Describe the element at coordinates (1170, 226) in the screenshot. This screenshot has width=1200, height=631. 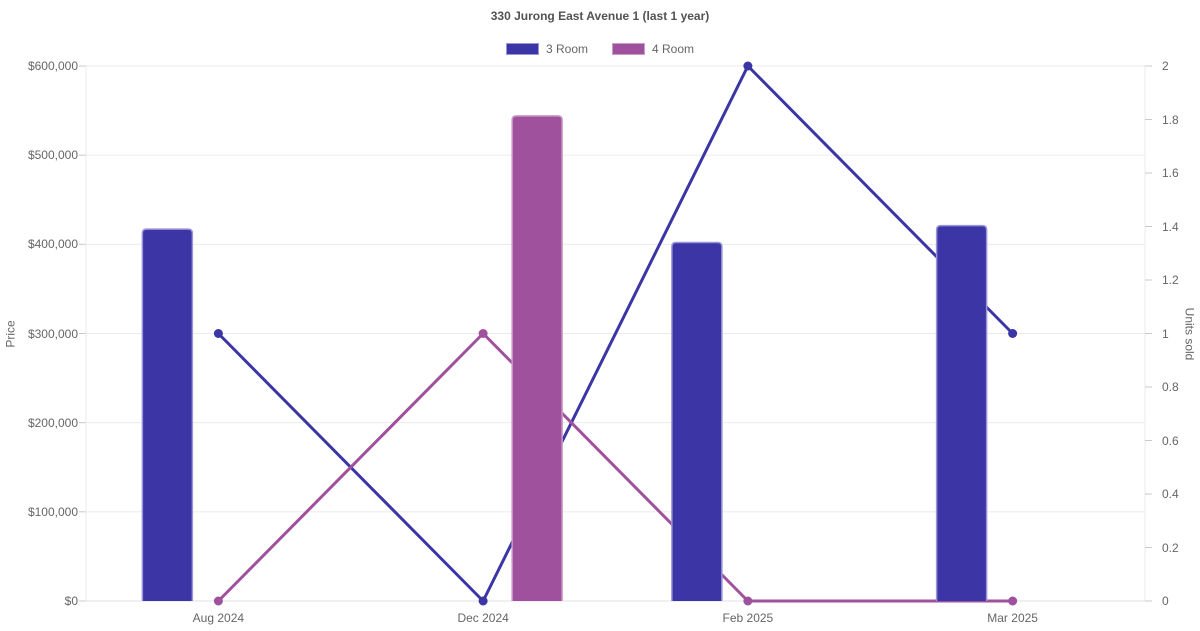
I see `y-axis-right-tick-label: 1.4` at that location.